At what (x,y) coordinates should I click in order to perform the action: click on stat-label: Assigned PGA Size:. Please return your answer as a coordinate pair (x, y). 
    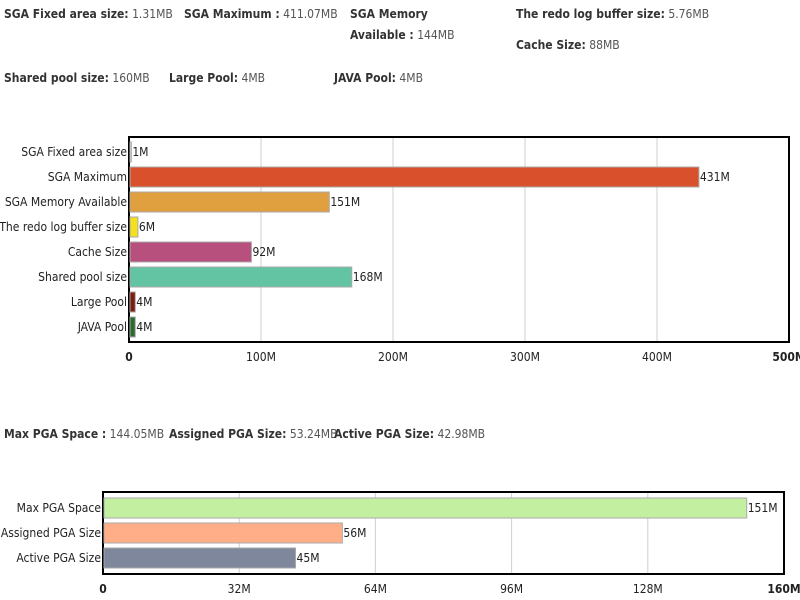
    Looking at the image, I should click on (228, 434).